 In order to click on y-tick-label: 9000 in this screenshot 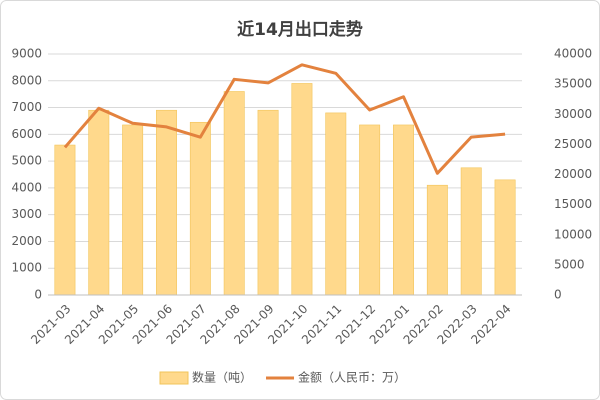, I will do `click(26, 54)`.